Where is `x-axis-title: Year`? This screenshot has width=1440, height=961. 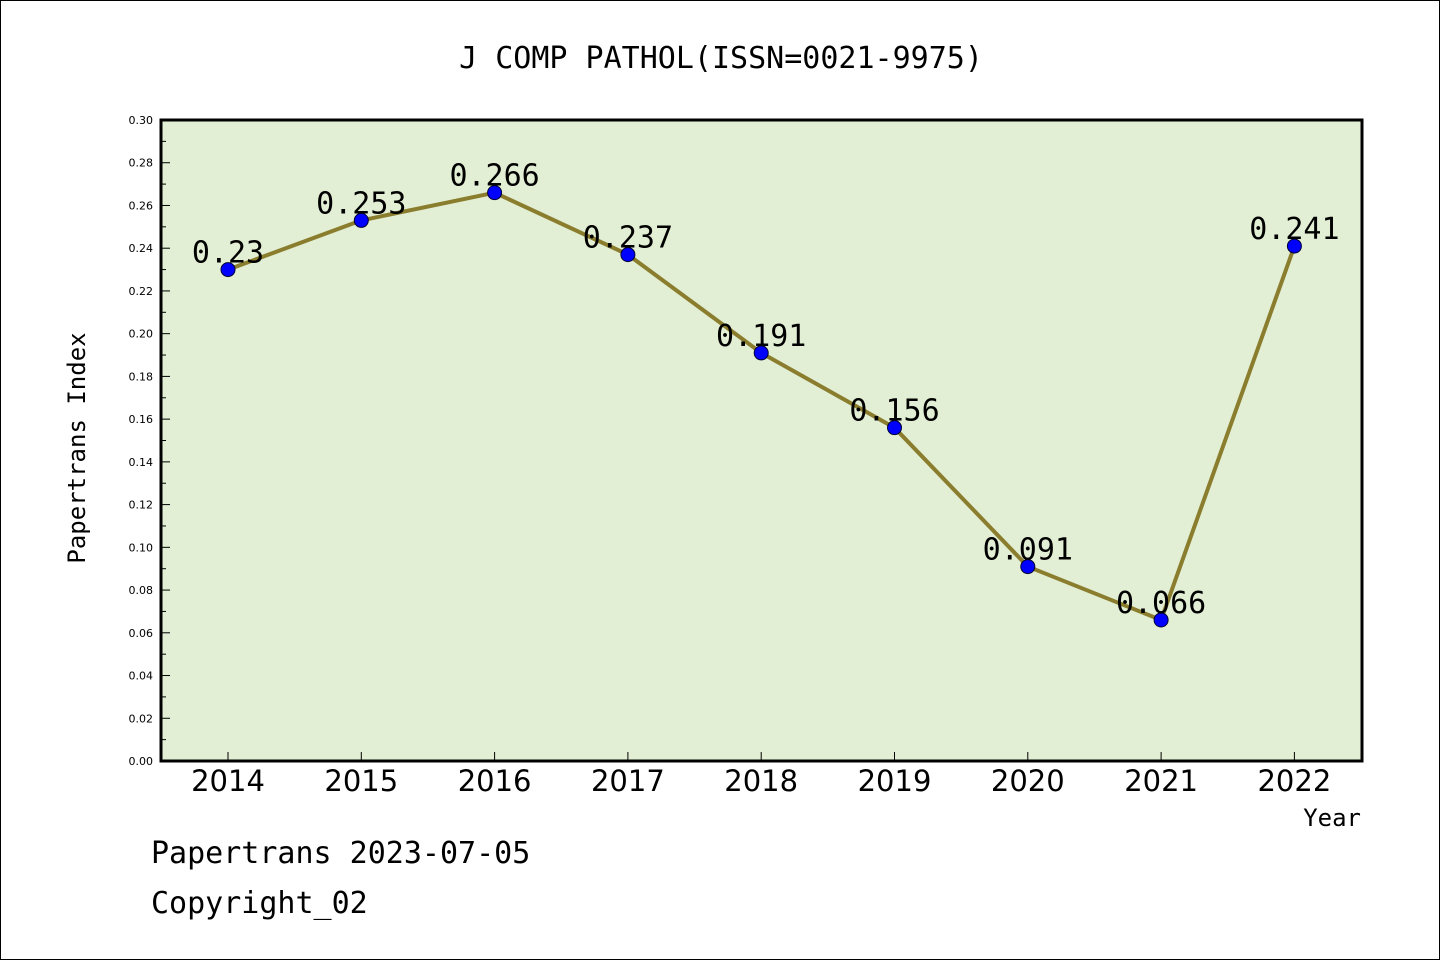
x-axis-title: Year is located at coordinates (1332, 818).